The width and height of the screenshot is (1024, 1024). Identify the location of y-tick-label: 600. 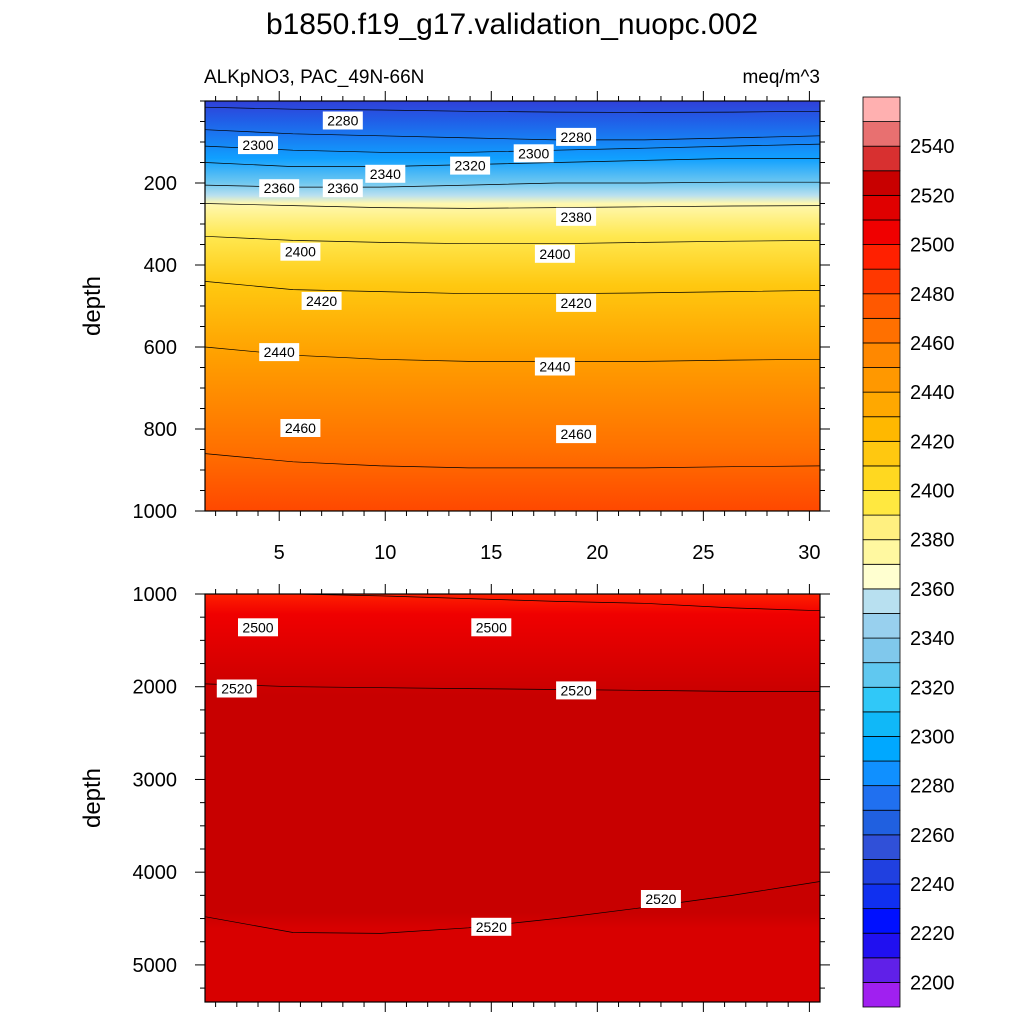
(160, 348).